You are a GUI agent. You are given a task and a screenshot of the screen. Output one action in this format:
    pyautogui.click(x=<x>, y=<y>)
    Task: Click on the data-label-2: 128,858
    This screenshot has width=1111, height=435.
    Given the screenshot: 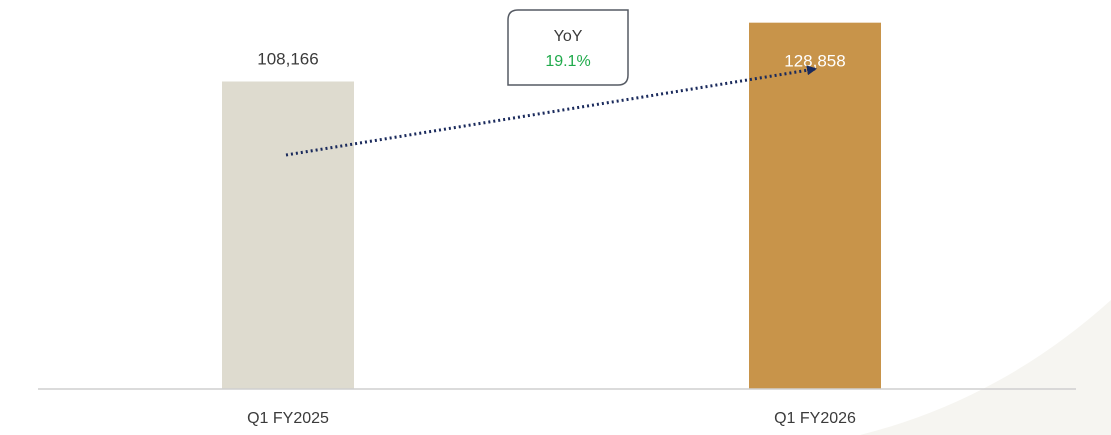 What is the action you would take?
    pyautogui.click(x=814, y=61)
    